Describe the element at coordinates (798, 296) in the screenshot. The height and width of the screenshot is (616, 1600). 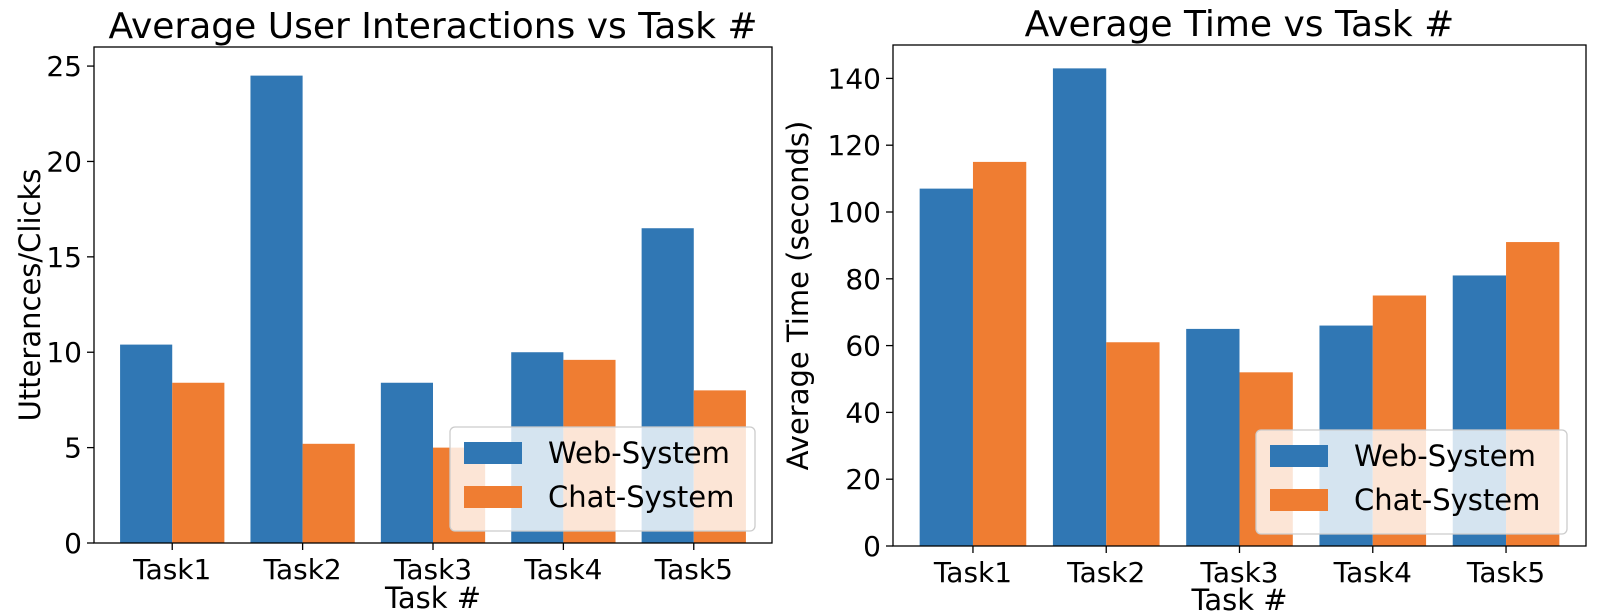
I see `y-axis-label: Average Time (seconds)` at that location.